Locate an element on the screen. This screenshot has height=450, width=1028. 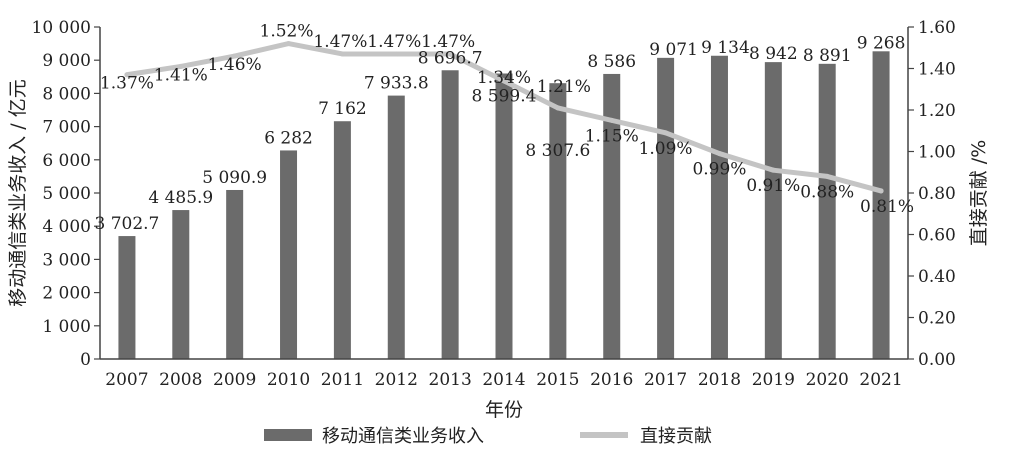
y-tick-label: 3 000 is located at coordinates (66, 260).